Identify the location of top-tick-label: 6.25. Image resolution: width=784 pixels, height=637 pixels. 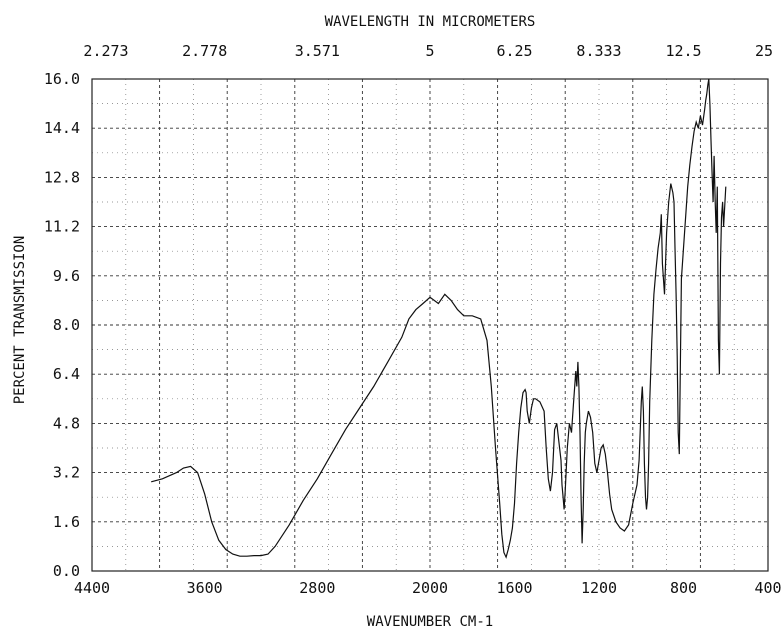
(514, 51).